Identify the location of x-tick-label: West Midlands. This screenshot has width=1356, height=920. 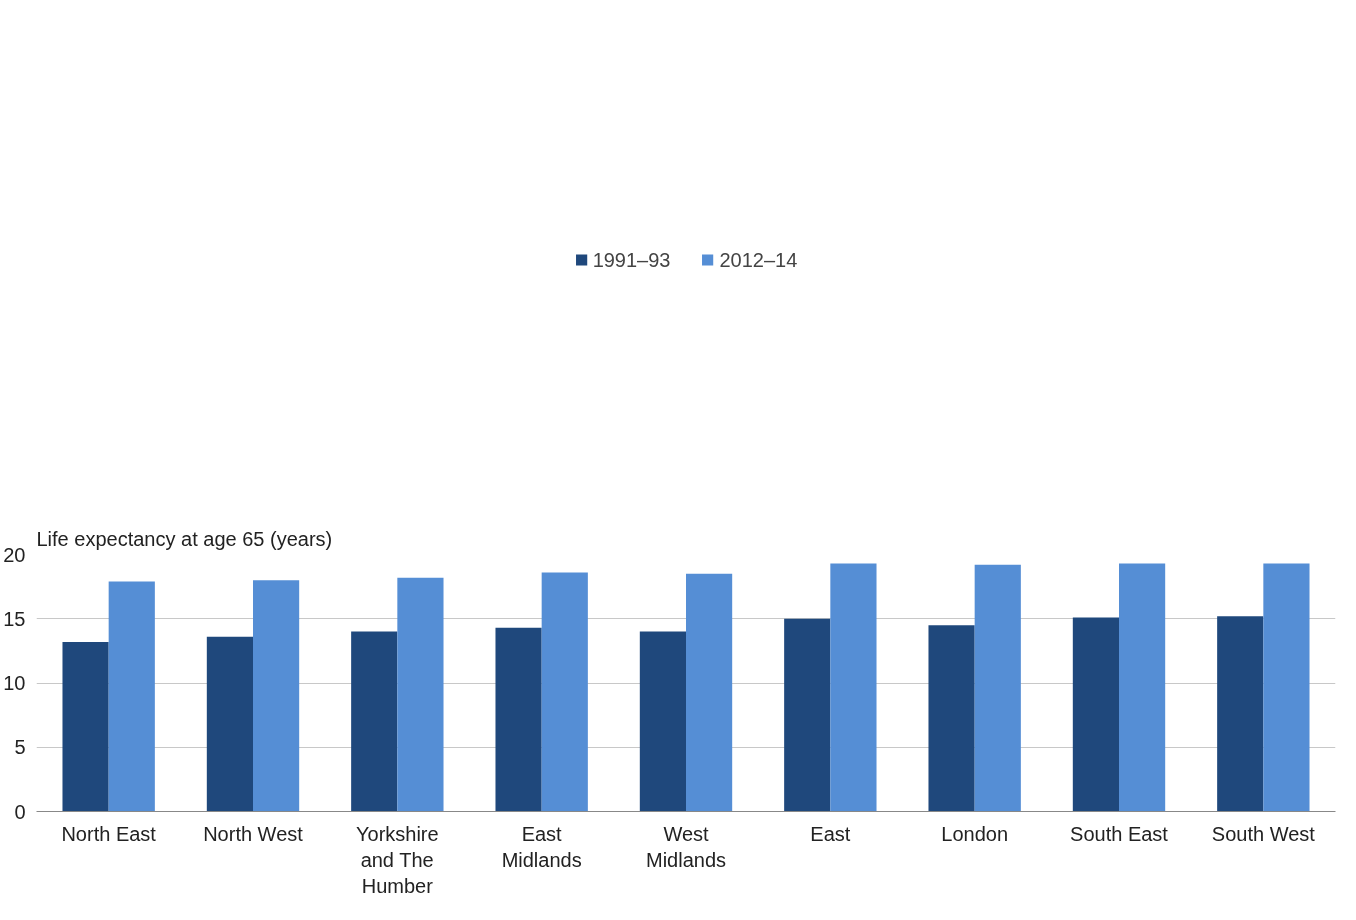
(686, 846).